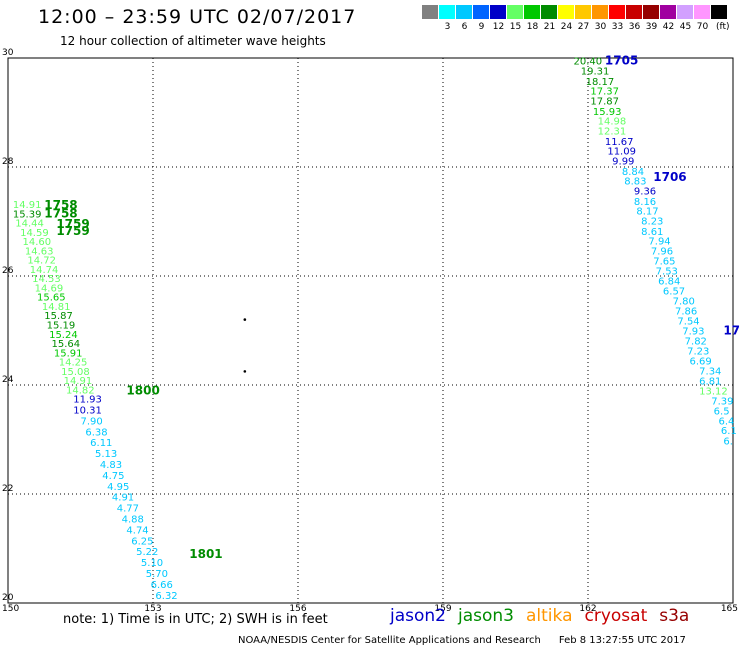 This screenshot has height=650, width=740. Describe the element at coordinates (729, 609) in the screenshot. I see `lon-tick-label: 165` at that location.